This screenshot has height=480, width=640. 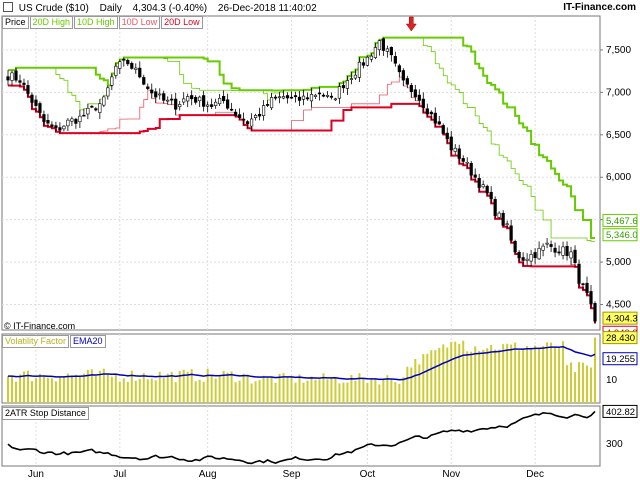 I want to click on legend-price: Price, so click(x=15, y=22).